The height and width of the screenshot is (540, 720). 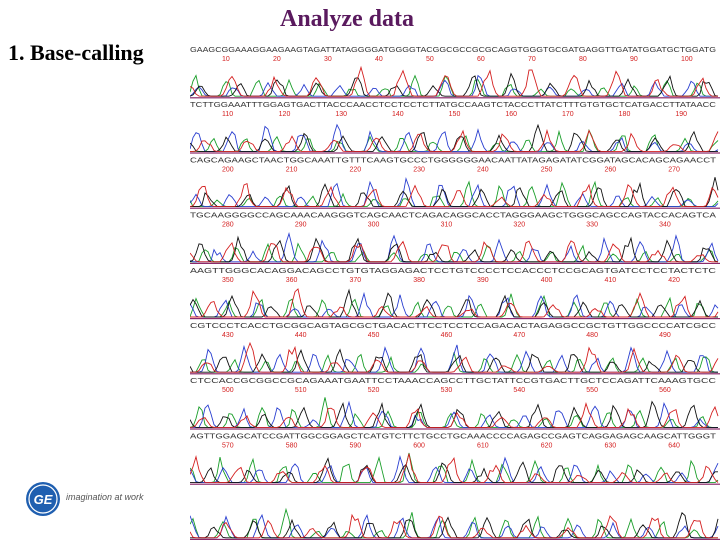 I want to click on position-tick-label: 350, so click(x=228, y=280).